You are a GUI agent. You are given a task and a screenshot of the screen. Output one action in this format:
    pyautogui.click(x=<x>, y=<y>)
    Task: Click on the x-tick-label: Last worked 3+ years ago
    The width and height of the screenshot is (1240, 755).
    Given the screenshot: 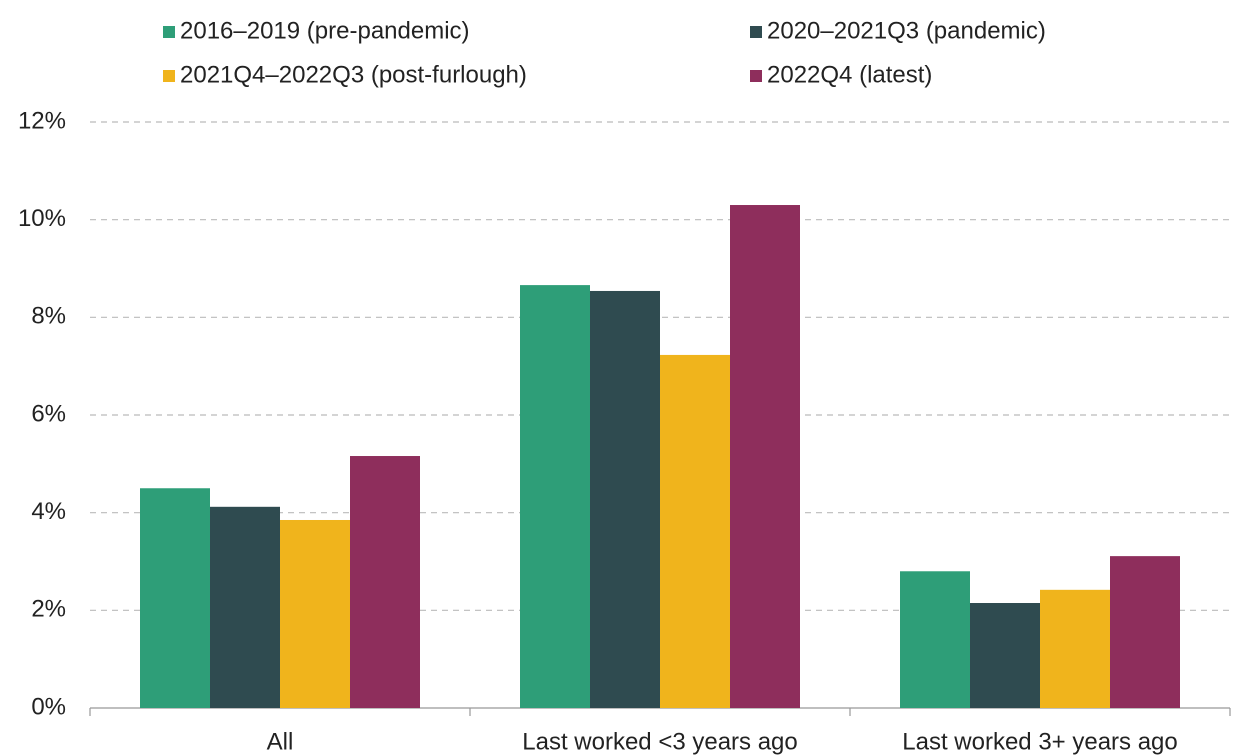 What is the action you would take?
    pyautogui.click(x=1040, y=741)
    